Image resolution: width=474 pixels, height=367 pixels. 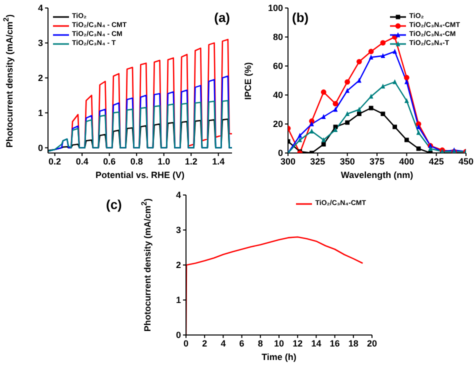 What do you see at coordinates (377, 175) in the screenshot?
I see `x-axis-title: Wavelength (nm)` at bounding box center [377, 175].